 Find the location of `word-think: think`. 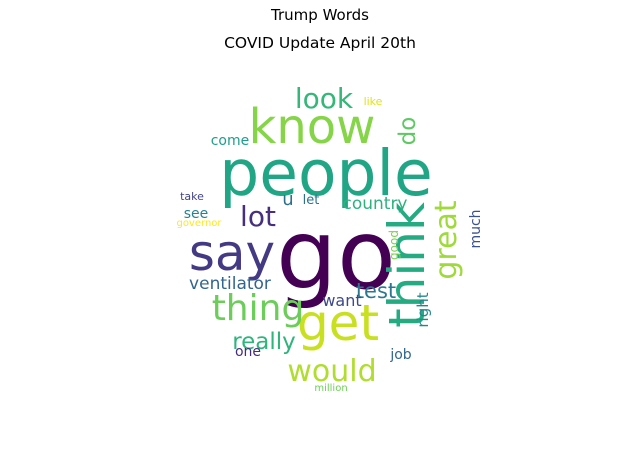

word-think: think is located at coordinates (407, 265).